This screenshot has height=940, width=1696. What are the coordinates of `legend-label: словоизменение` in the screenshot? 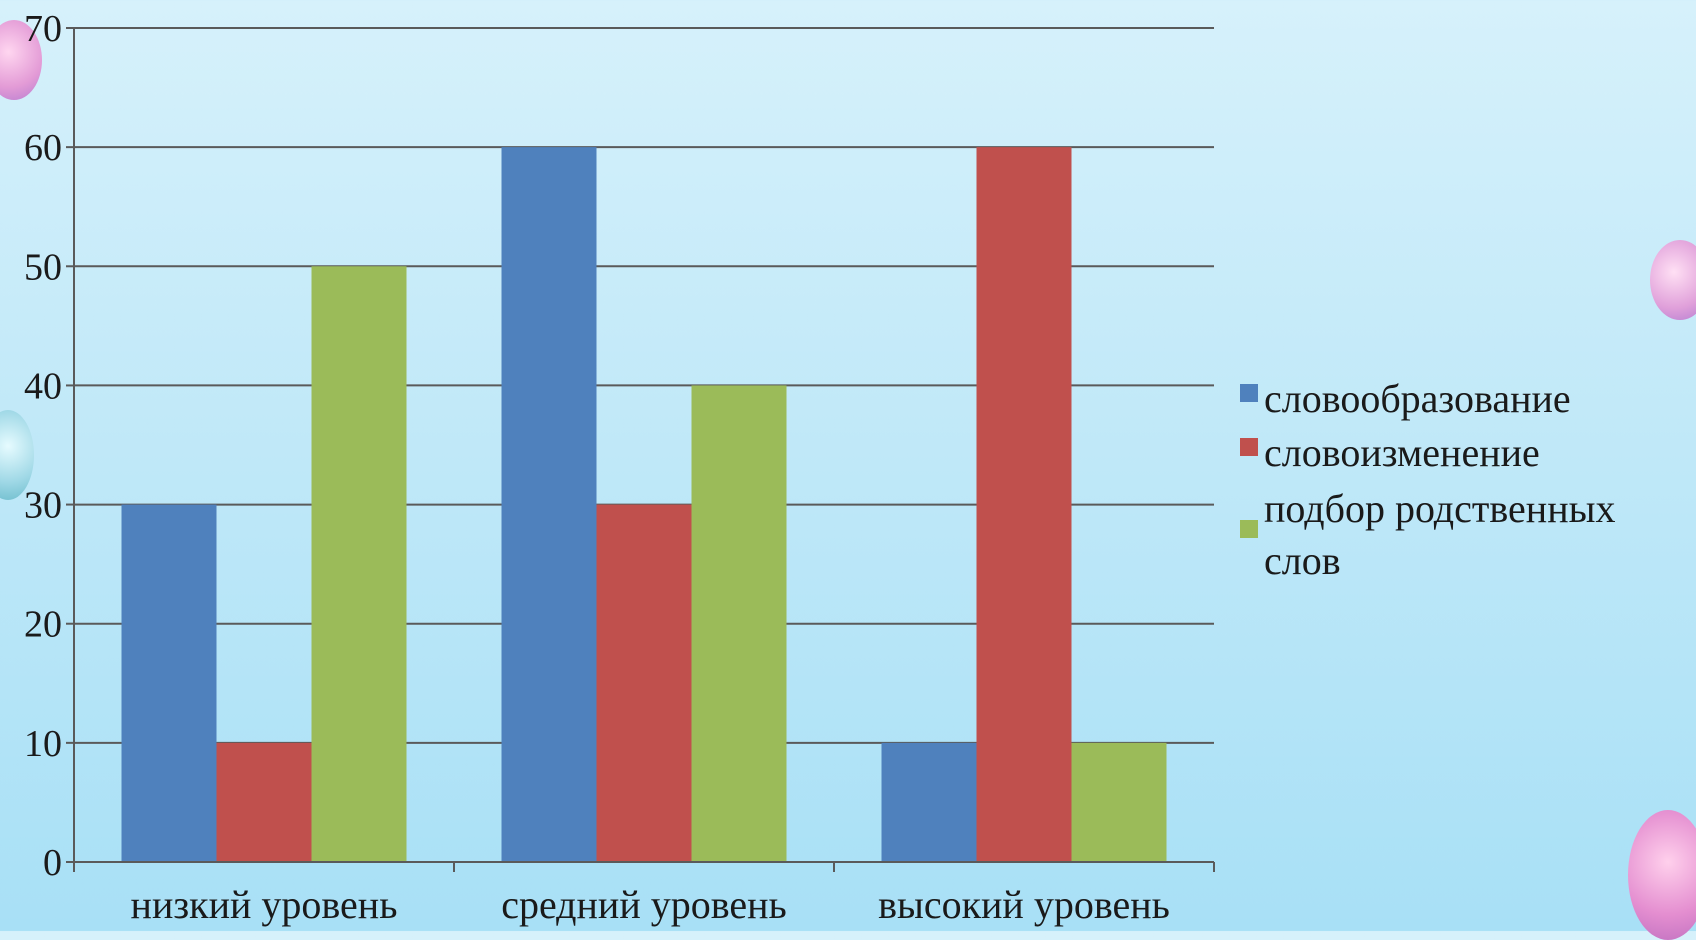 It's located at (1402, 452).